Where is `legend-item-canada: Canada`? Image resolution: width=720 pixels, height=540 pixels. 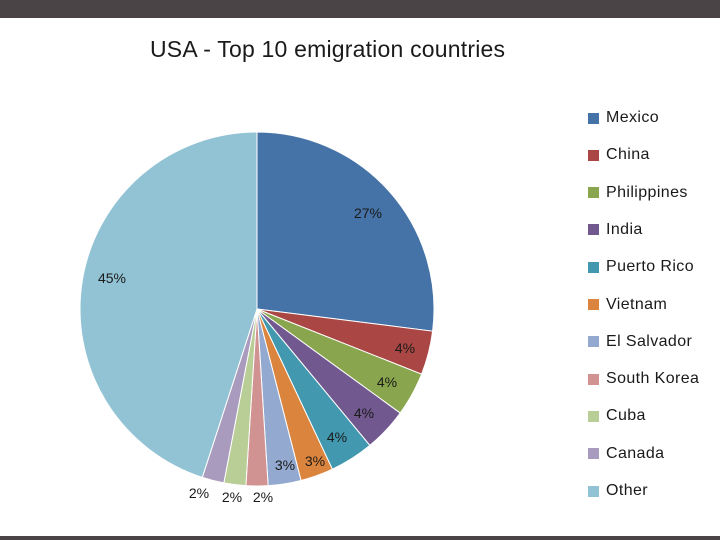
legend-item-canada: Canada is located at coordinates (626, 454).